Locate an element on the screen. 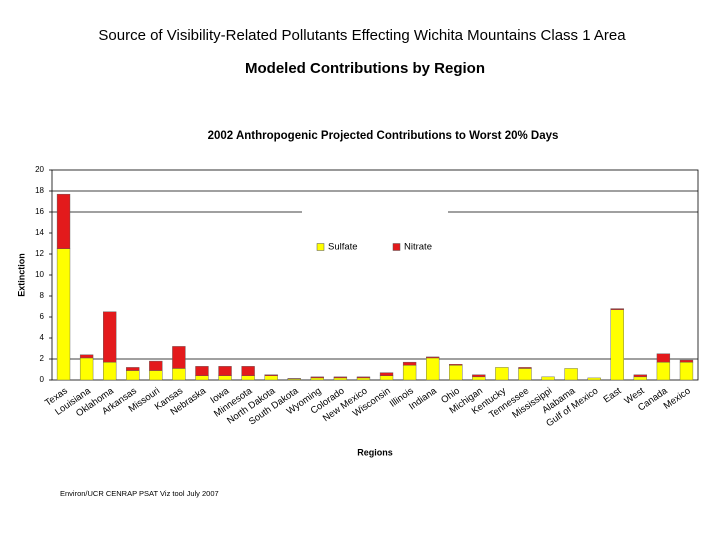 This screenshot has height=540, width=720. y-tick-label: 4 is located at coordinates (42, 337).